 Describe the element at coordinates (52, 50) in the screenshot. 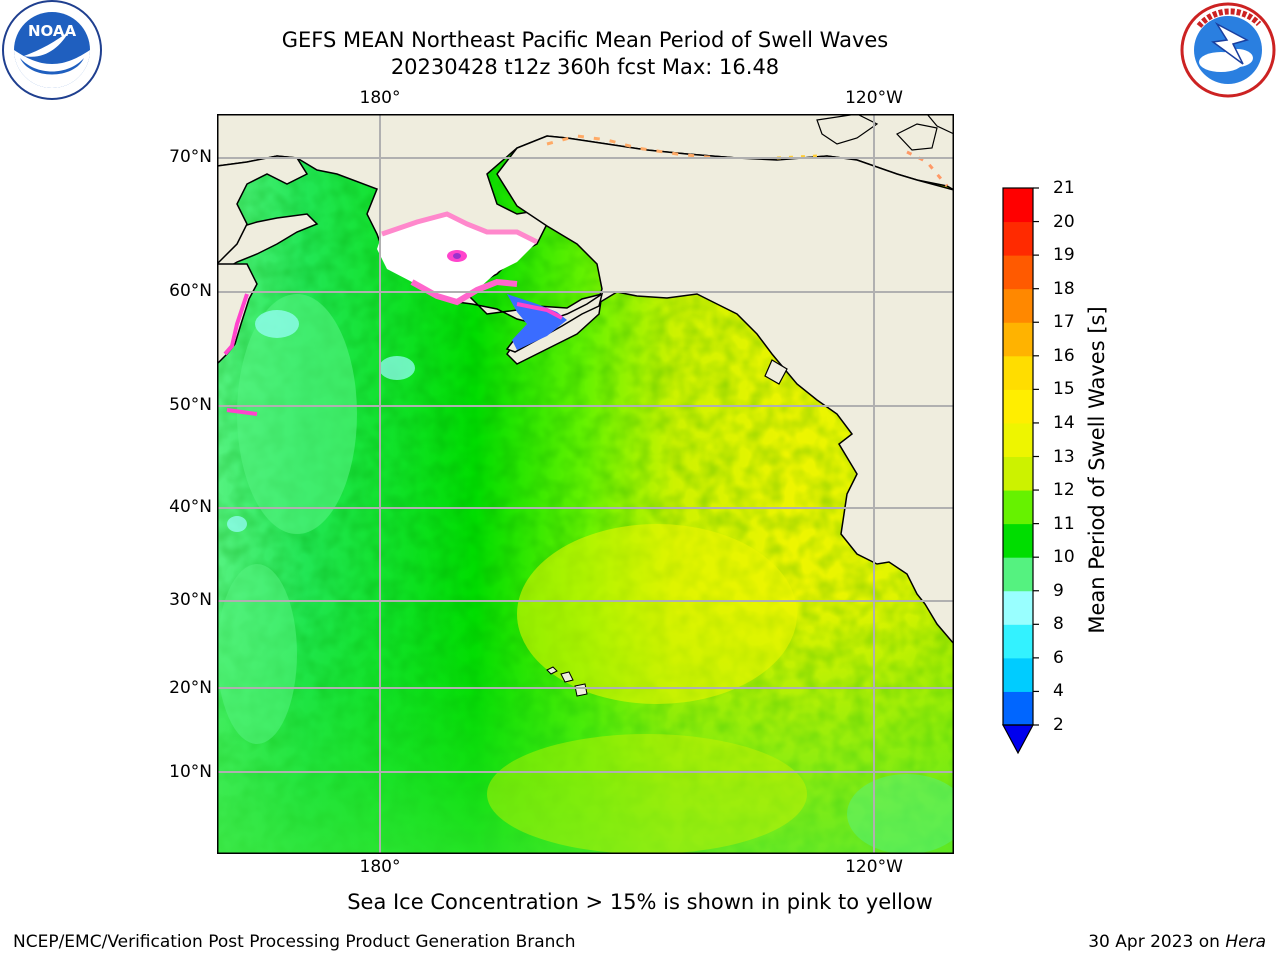

I see `noaa-logo: NOAA` at that location.